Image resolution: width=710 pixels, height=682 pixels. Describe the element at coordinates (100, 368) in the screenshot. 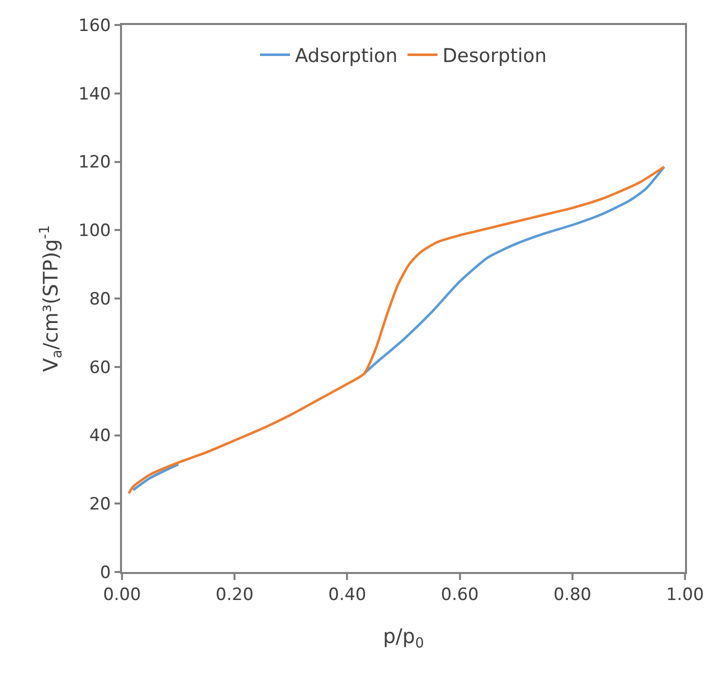

I see `y-tick-label: 60` at that location.